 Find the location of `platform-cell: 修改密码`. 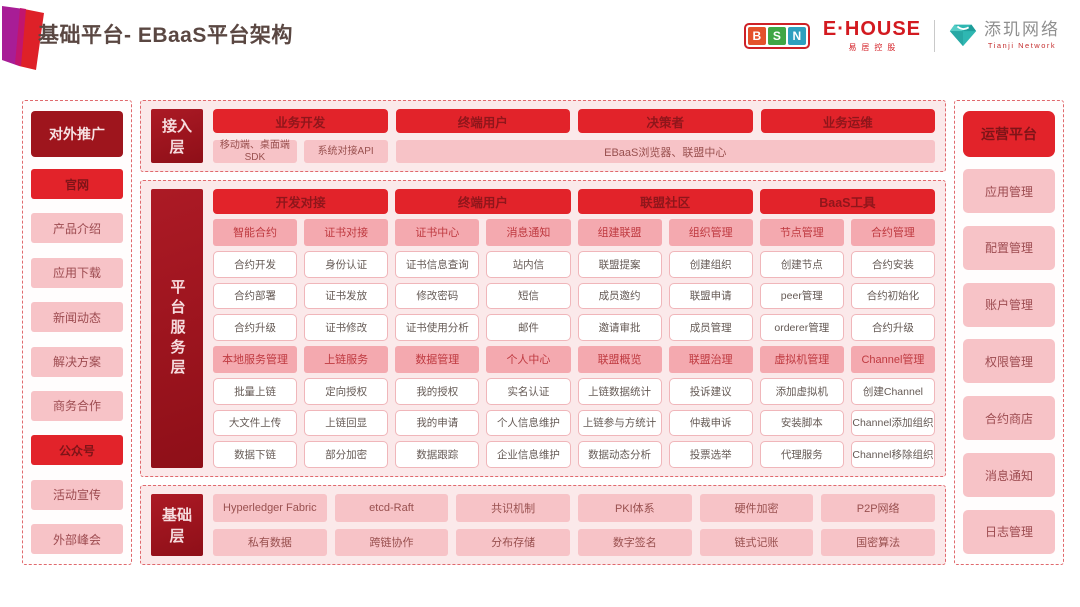

platform-cell: 修改密码 is located at coordinates (437, 296).